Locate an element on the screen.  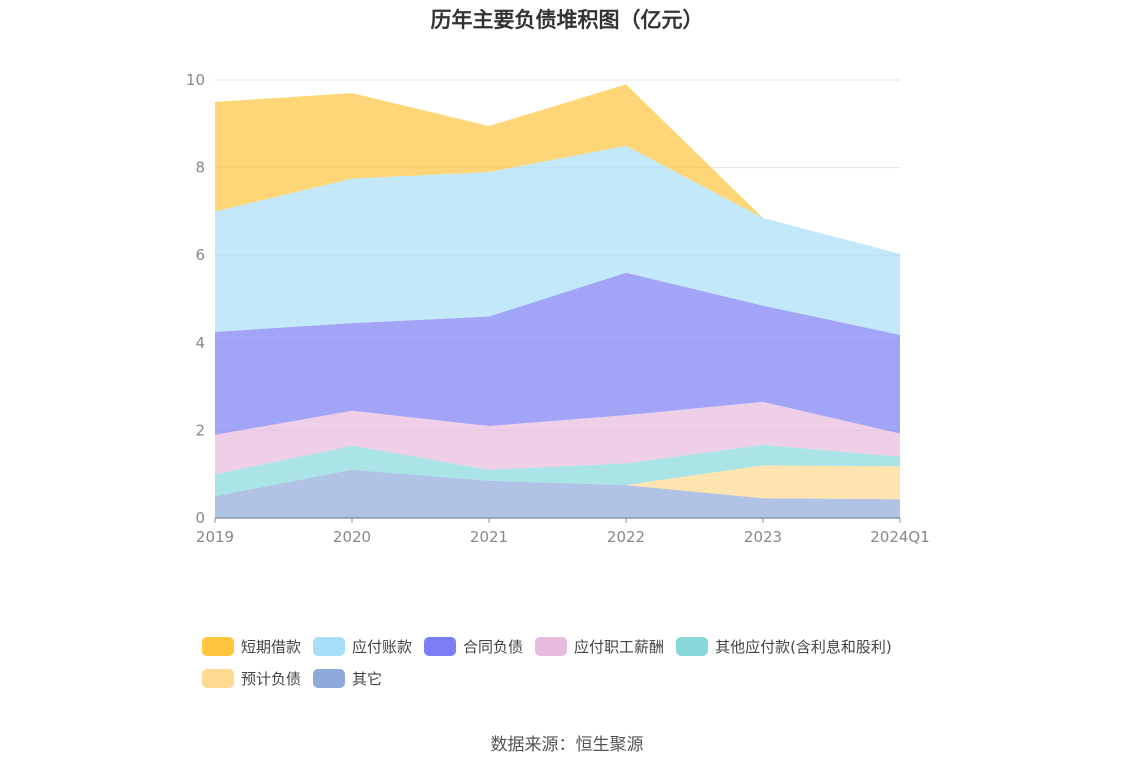
legend-item: 应付职工薪酬 is located at coordinates (599, 646).